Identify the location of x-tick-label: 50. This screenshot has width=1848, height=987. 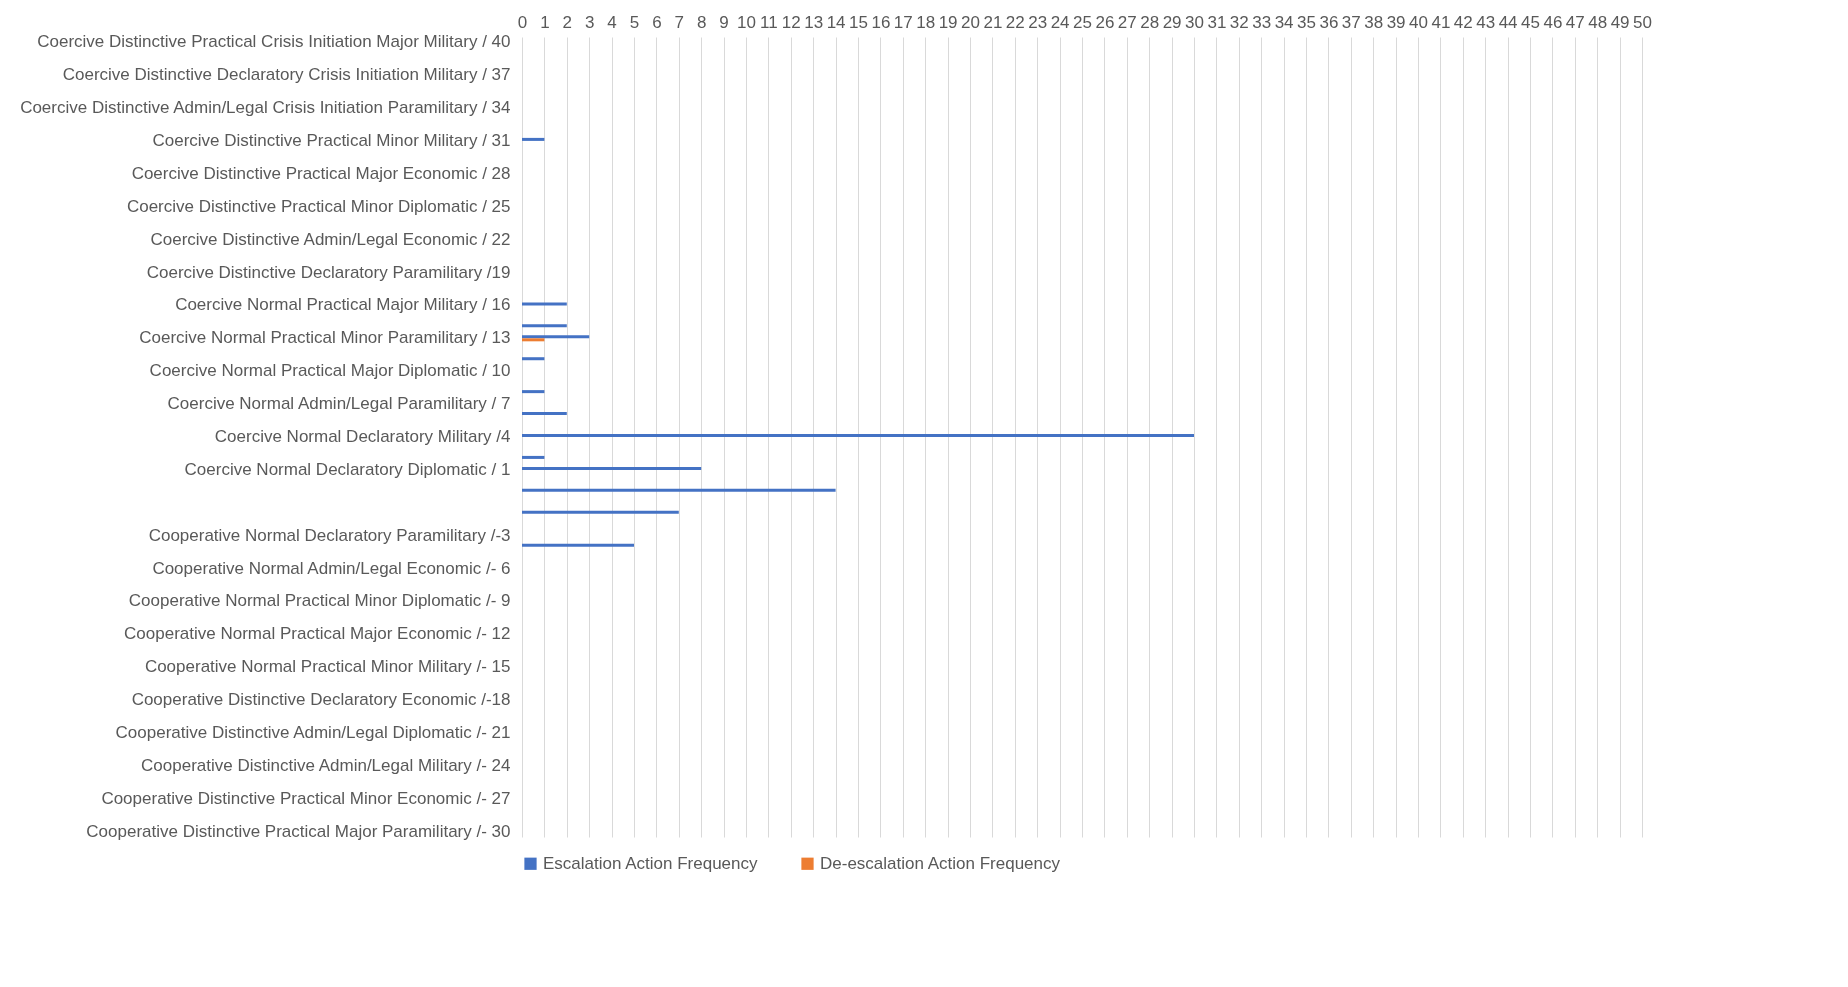
(1642, 22).